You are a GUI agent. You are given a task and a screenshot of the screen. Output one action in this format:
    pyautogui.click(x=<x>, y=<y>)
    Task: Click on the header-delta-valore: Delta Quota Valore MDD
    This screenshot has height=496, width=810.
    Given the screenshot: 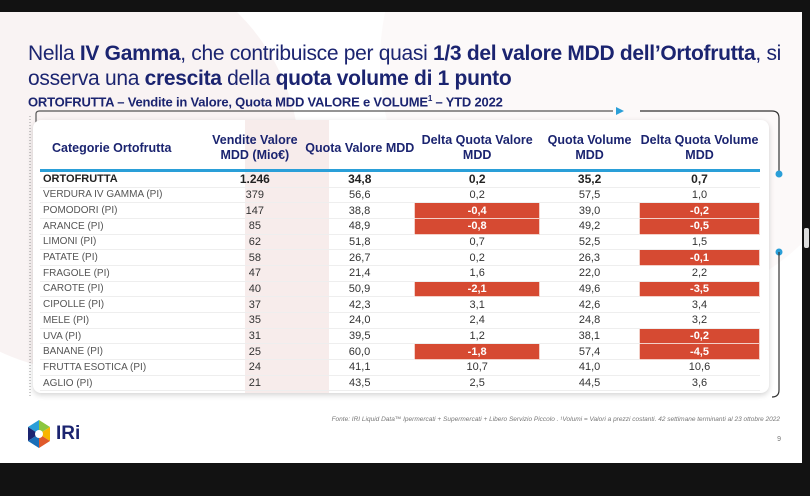 What is the action you would take?
    pyautogui.click(x=477, y=150)
    